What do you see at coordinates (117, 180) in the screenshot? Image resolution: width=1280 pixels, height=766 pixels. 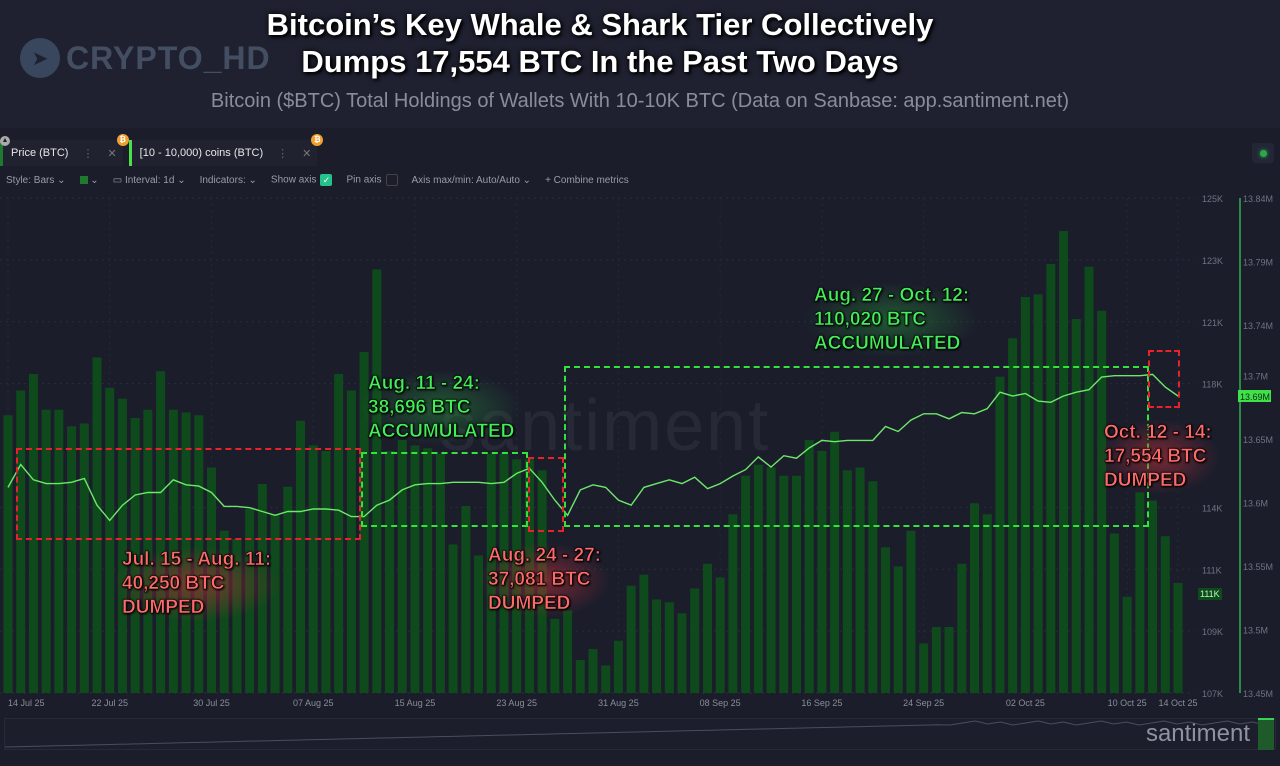 I see `calendar-icon: ▭` at bounding box center [117, 180].